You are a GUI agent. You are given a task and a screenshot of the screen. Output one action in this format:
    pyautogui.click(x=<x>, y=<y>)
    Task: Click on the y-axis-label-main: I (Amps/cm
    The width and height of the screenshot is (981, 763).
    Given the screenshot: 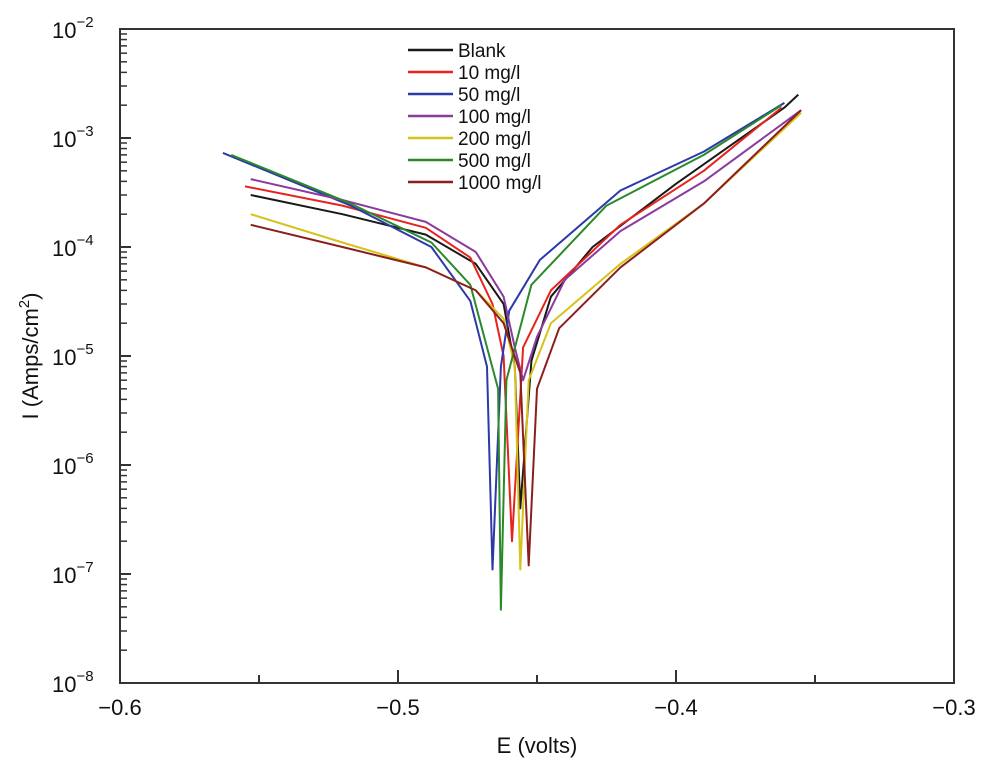 What is the action you would take?
    pyautogui.click(x=30, y=363)
    